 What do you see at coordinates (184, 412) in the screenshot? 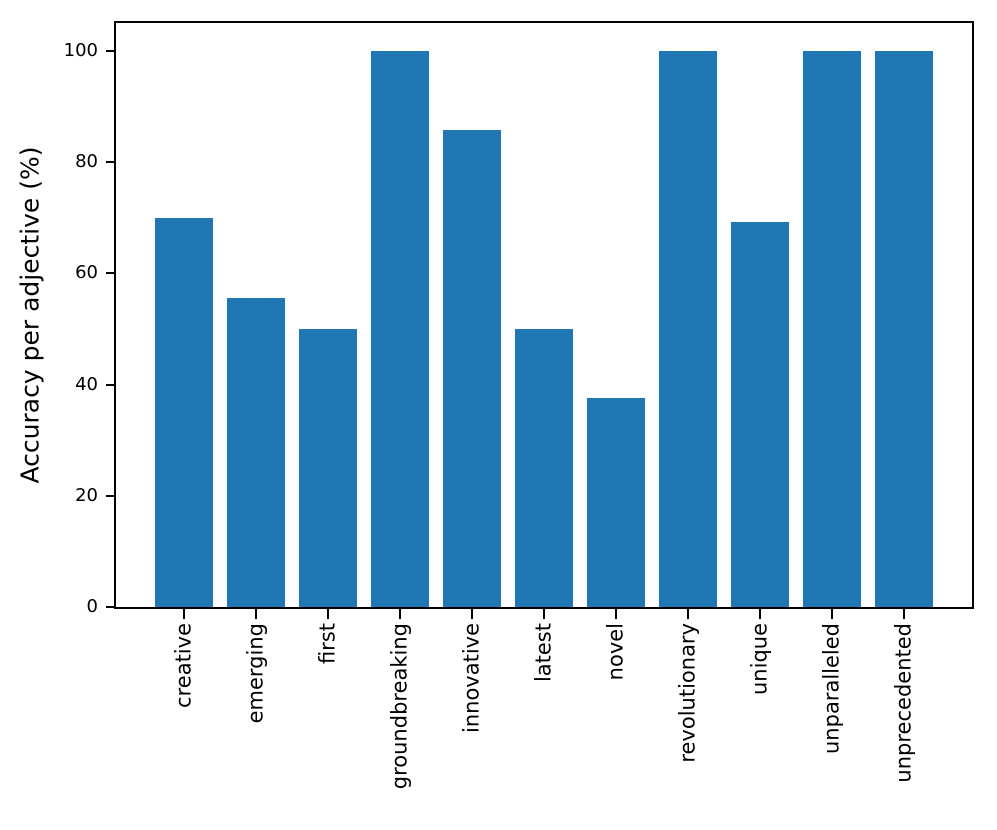
I see `bar-creative` at bounding box center [184, 412].